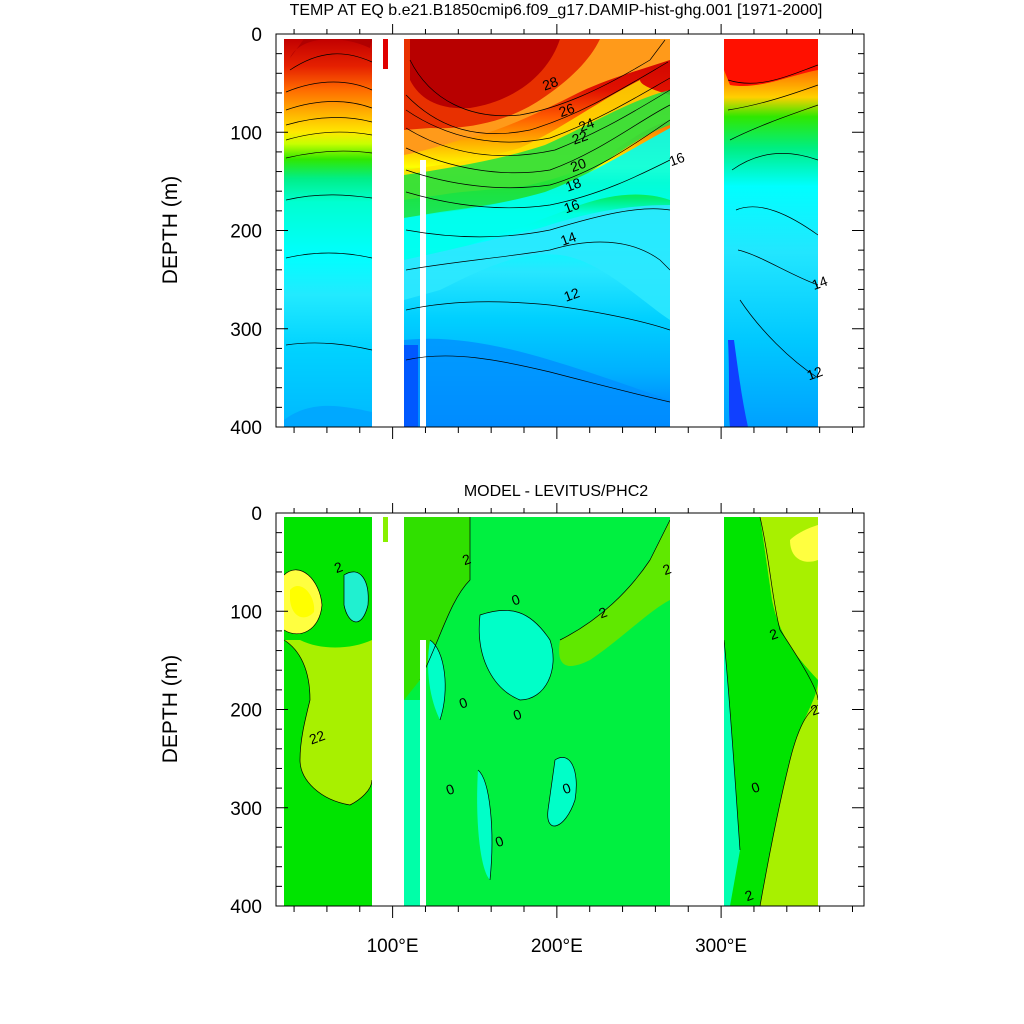  Describe the element at coordinates (423, 773) in the screenshot. I see `diff-land-gap` at that location.